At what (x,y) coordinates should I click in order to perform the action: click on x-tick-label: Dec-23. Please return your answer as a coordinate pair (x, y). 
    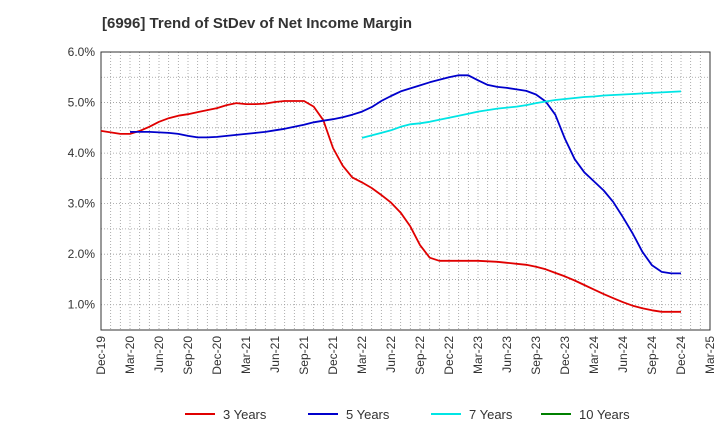
    Looking at the image, I should click on (565, 355).